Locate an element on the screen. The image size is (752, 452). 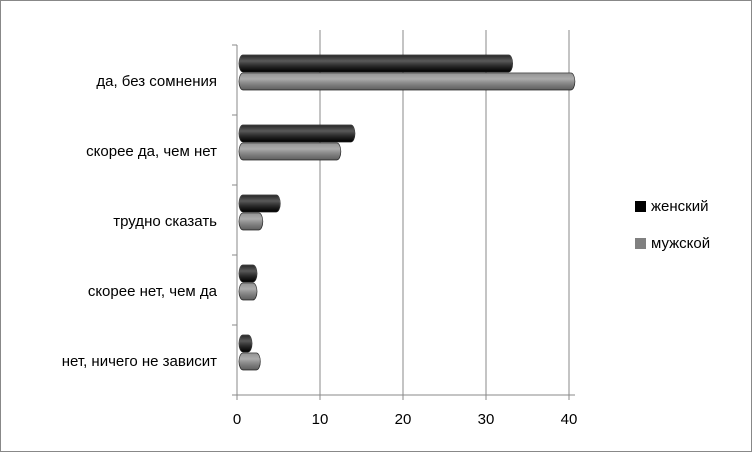
x-tick-label: 30 is located at coordinates (486, 419).